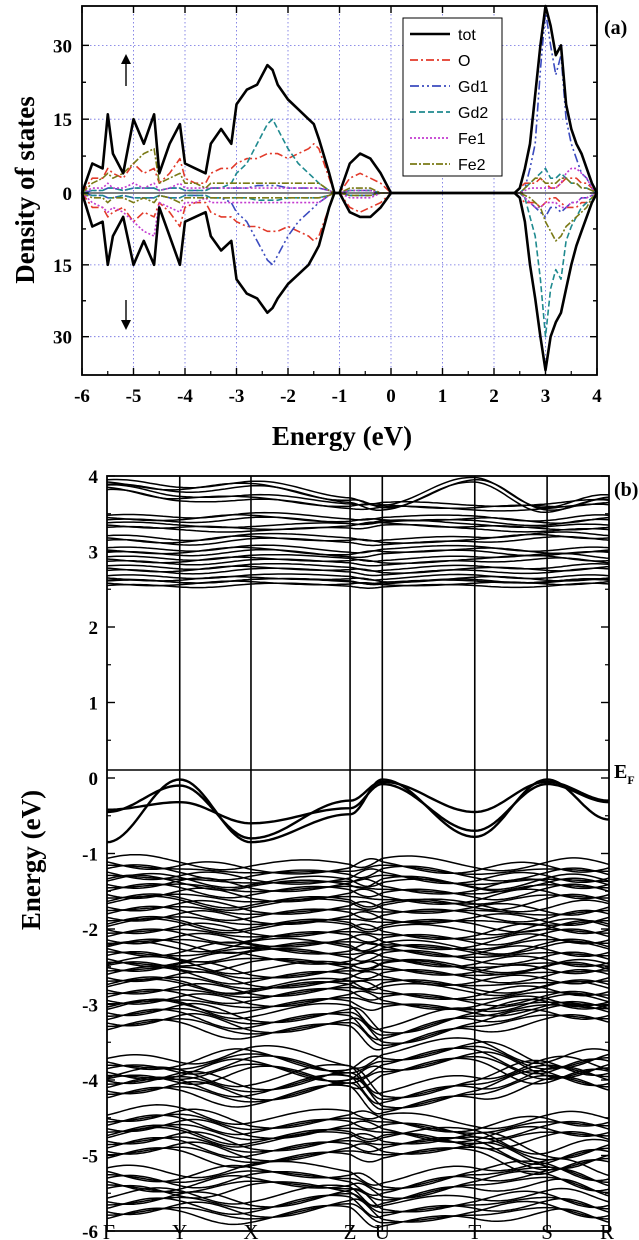 The width and height of the screenshot is (639, 1240). I want to click on kpoint-label: U, so click(382, 1230).